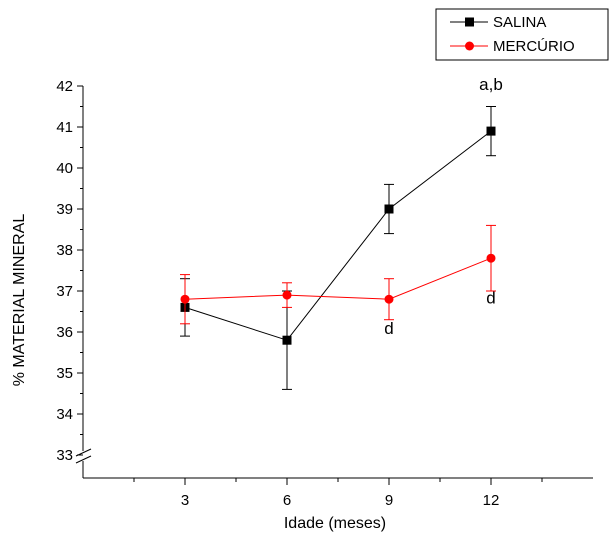 The image size is (611, 537). I want to click on y-tick-label: 33, so click(64, 455).